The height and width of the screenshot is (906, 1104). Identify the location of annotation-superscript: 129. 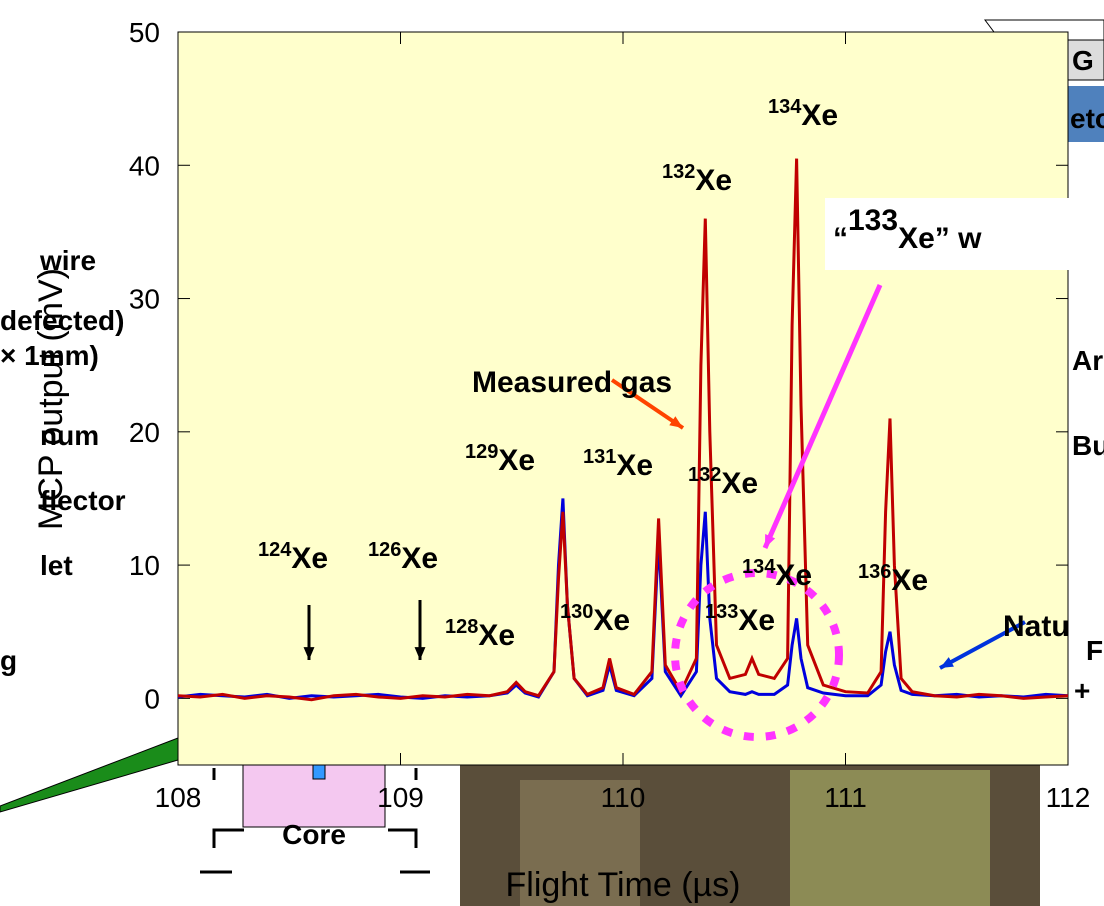
(481, 452).